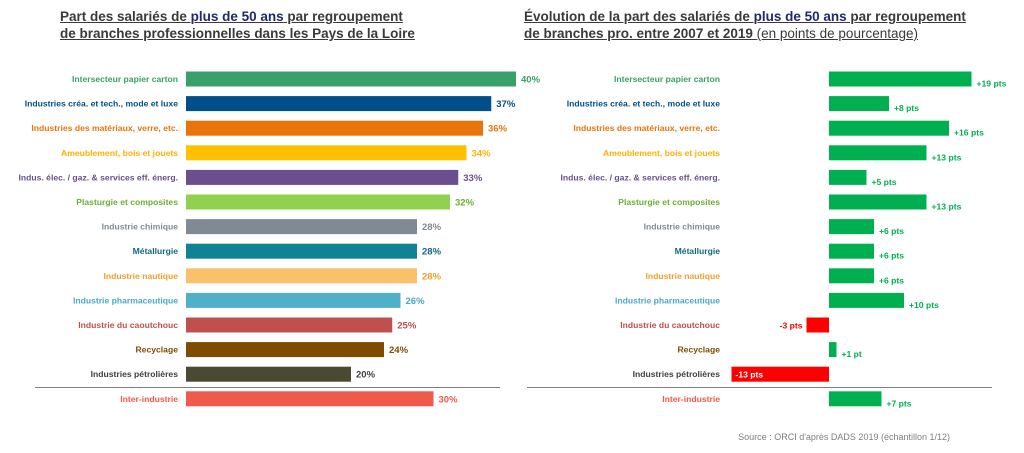 The width and height of the screenshot is (1024, 453). Describe the element at coordinates (141, 276) in the screenshot. I see `left-category-label-industrie-nautique: Industrie nautique` at that location.